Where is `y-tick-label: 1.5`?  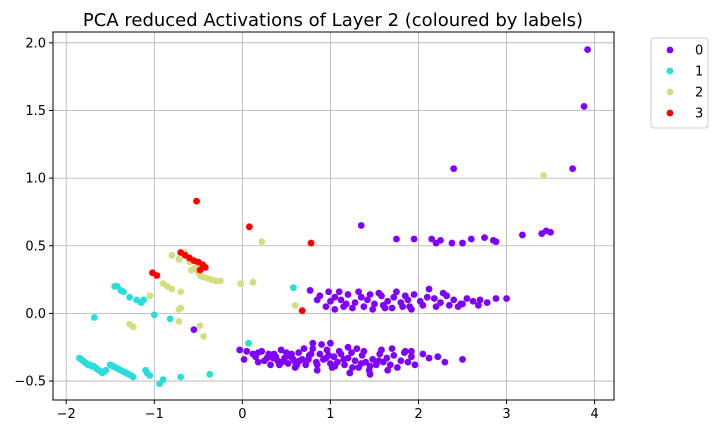
y-tick-label: 1.5 is located at coordinates (35, 111).